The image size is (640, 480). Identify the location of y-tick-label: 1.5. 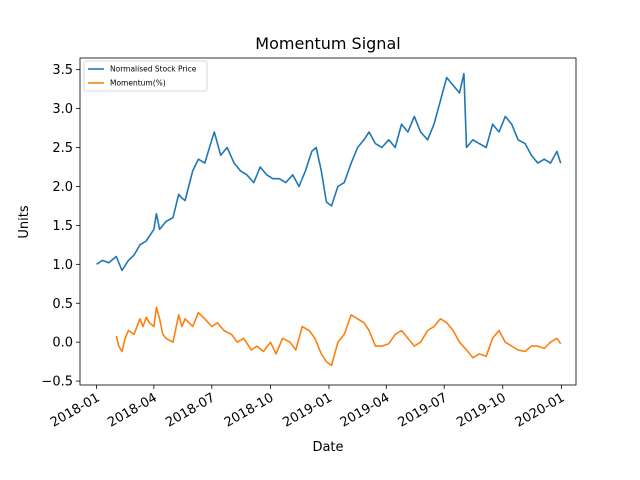
(62, 226).